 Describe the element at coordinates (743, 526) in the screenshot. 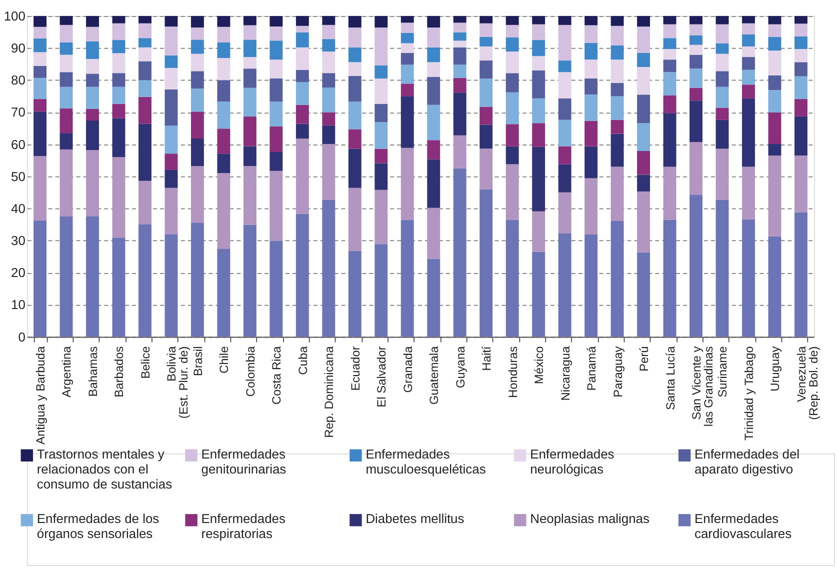

I see `legend-label: Enfermedades cardiovasculares` at that location.